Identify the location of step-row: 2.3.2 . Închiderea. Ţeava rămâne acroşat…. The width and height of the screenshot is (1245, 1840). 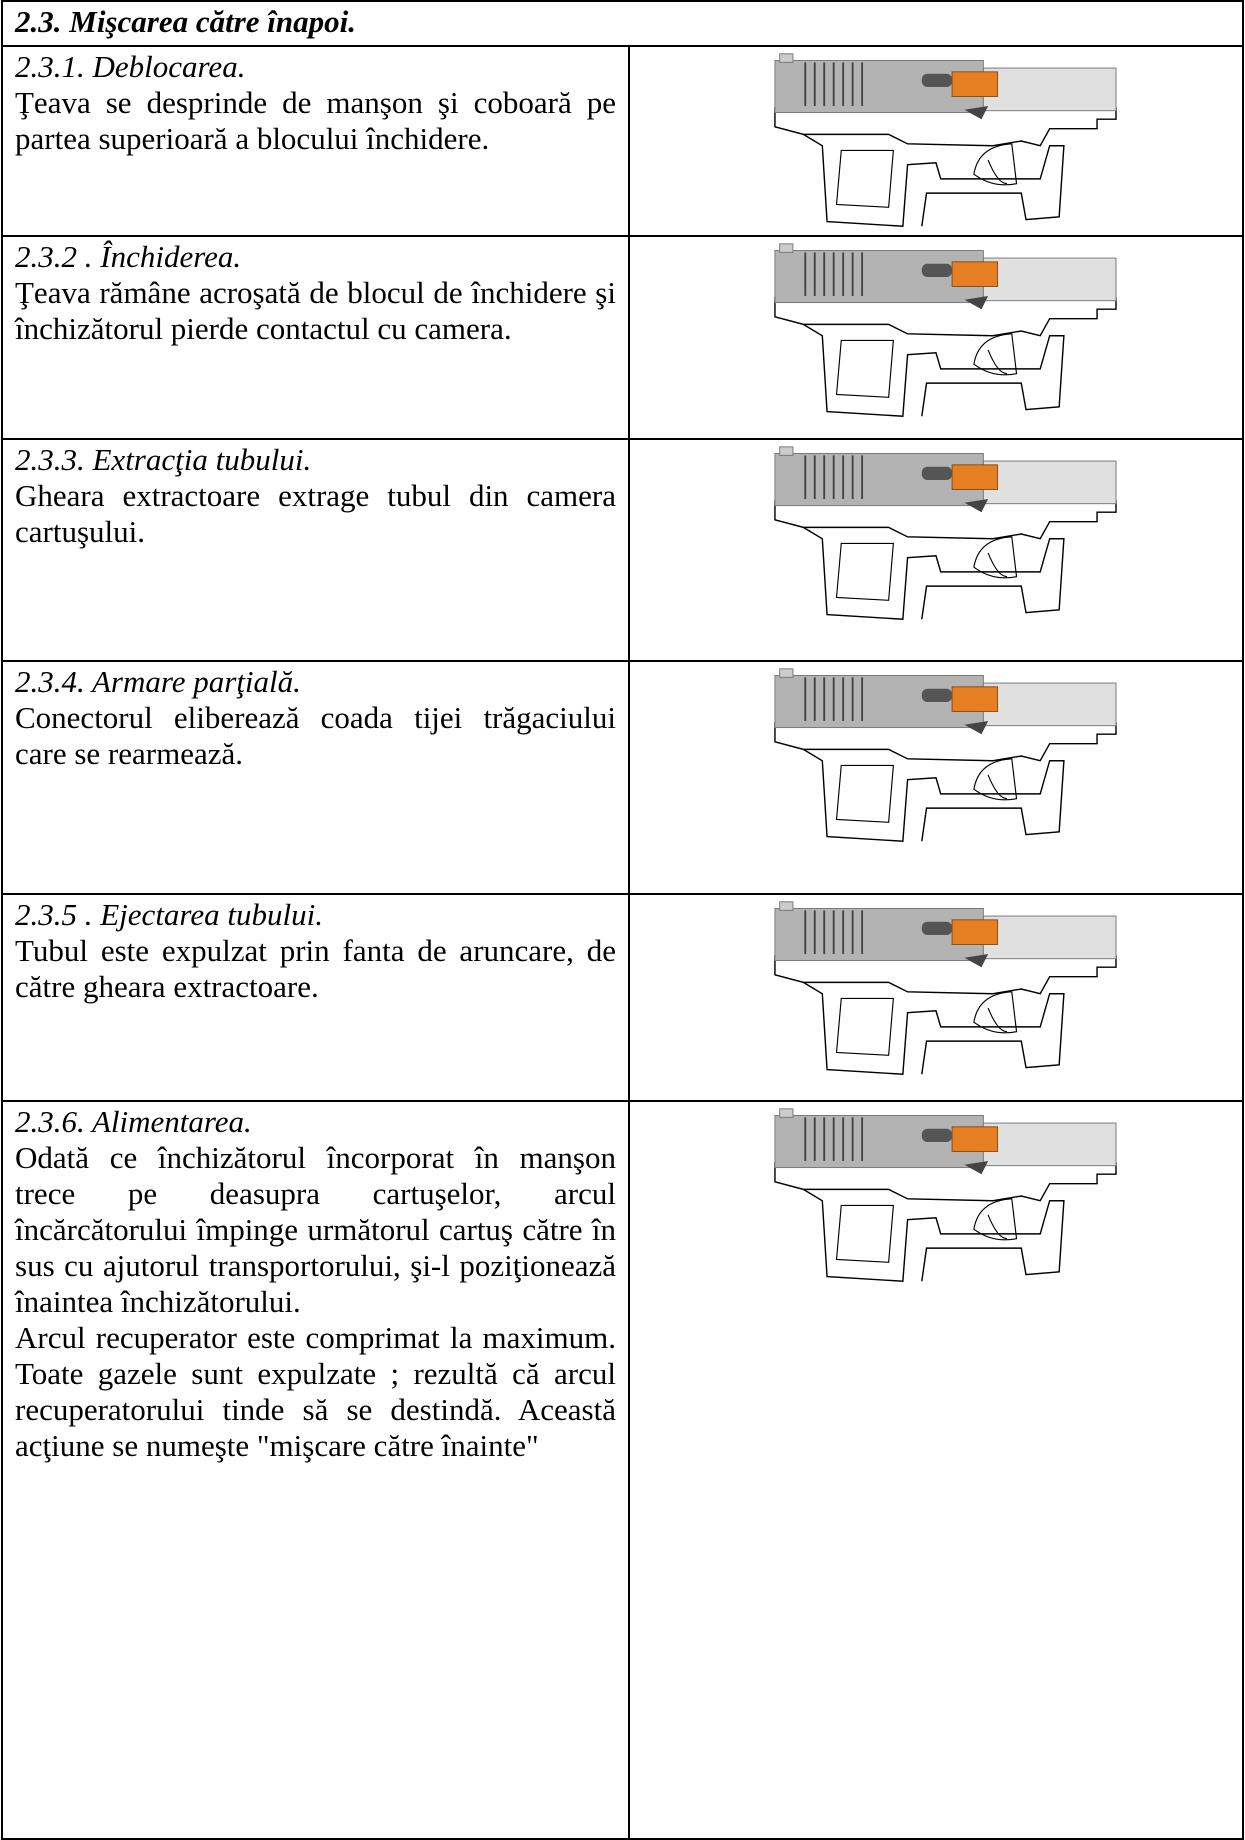
(622, 337).